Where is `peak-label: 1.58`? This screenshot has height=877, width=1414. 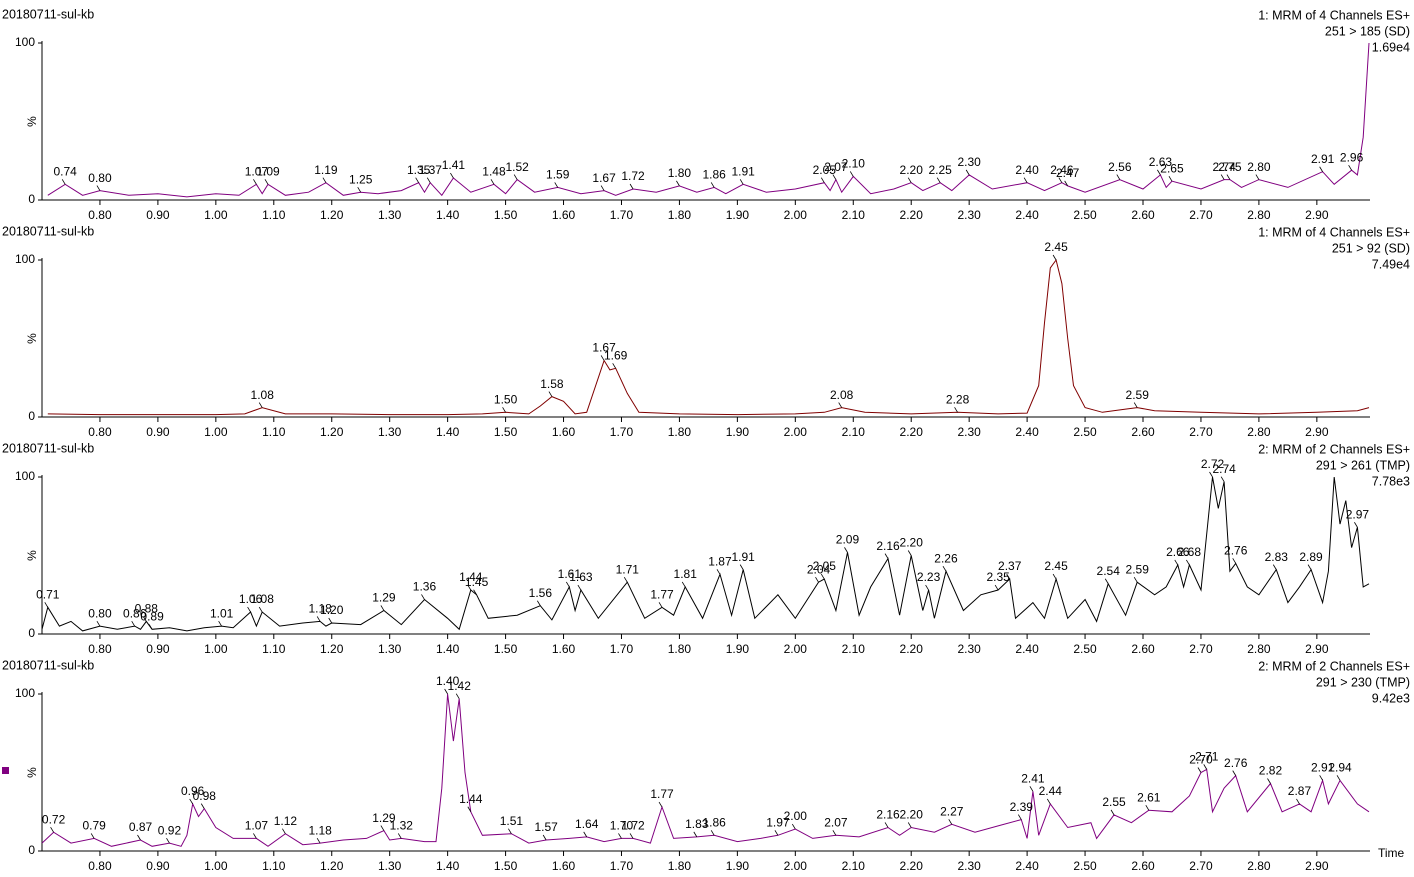
peak-label: 1.58 is located at coordinates (552, 384).